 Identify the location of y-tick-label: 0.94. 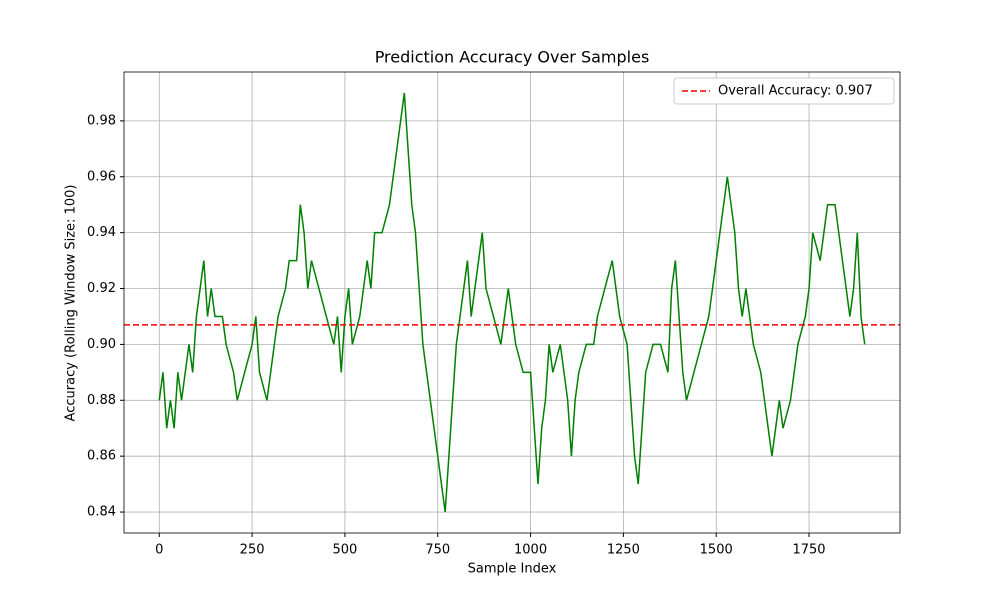
(101, 232).